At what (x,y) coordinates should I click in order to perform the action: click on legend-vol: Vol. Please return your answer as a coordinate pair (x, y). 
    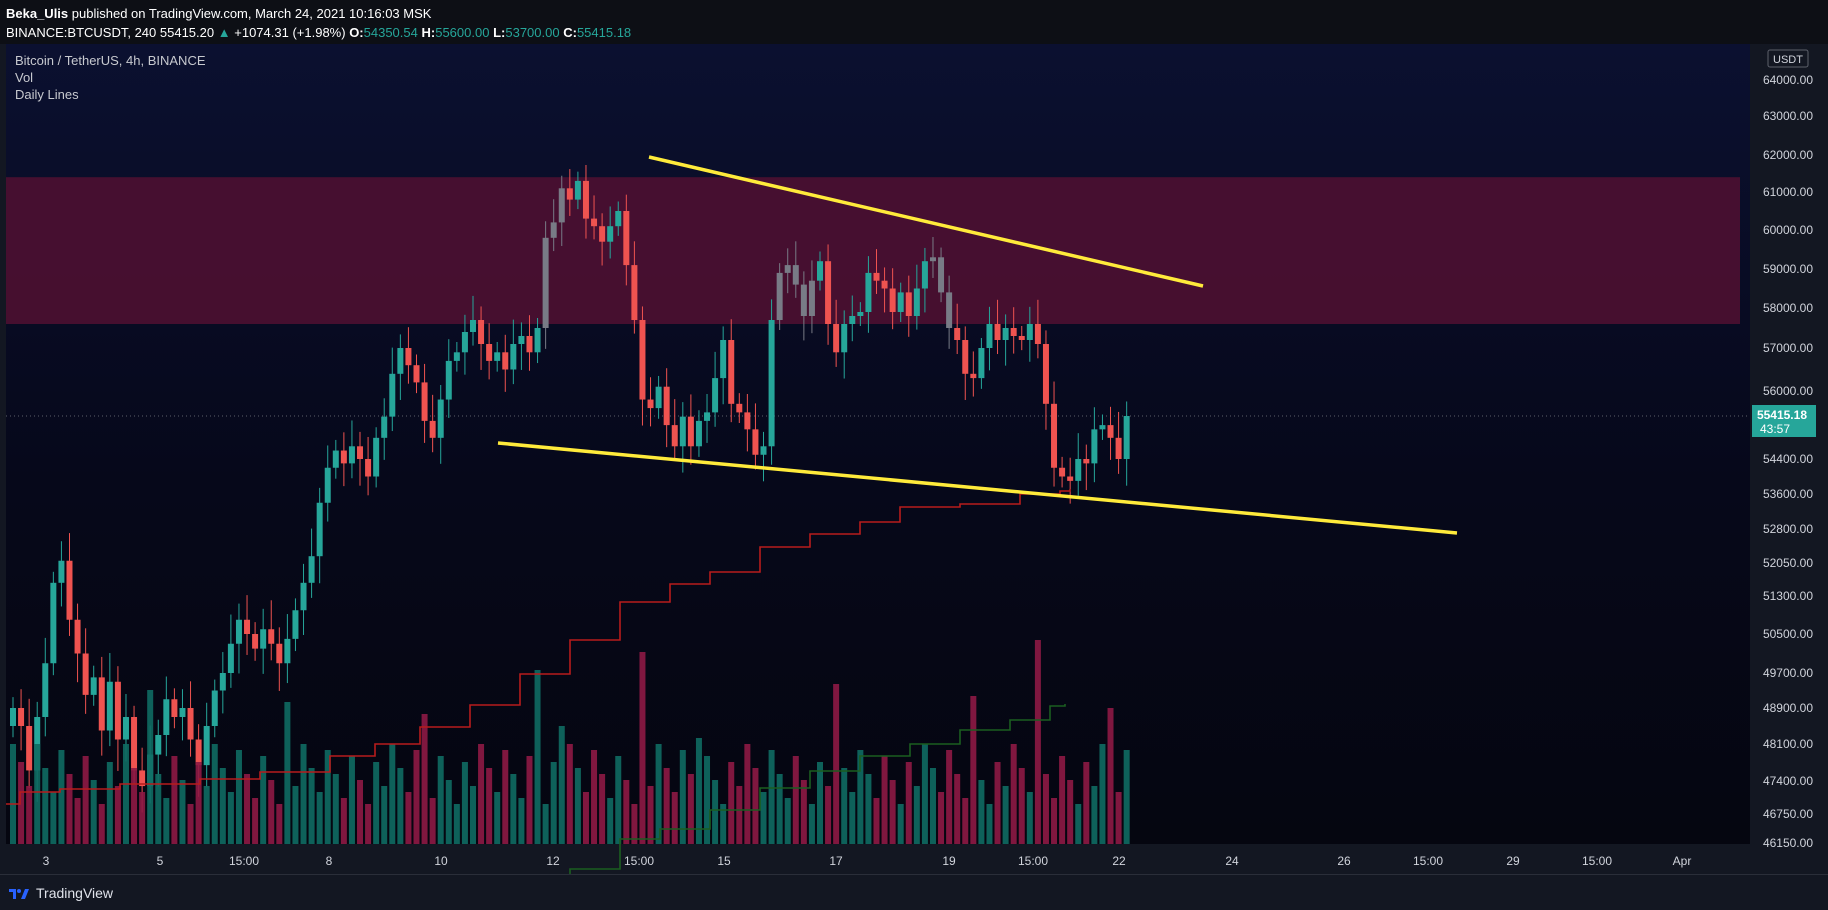
    Looking at the image, I should click on (24, 77).